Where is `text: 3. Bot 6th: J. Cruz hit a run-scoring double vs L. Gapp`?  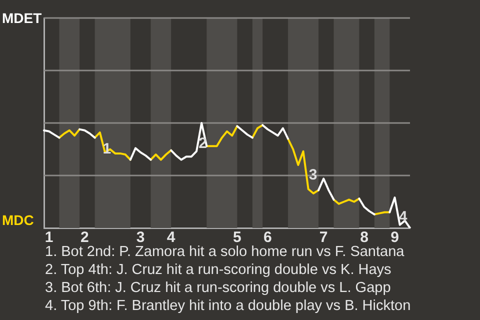
text: 3. Bot 6th: J. Cruz hit a run-scoring double vs L. Gapp is located at coordinates (218, 288).